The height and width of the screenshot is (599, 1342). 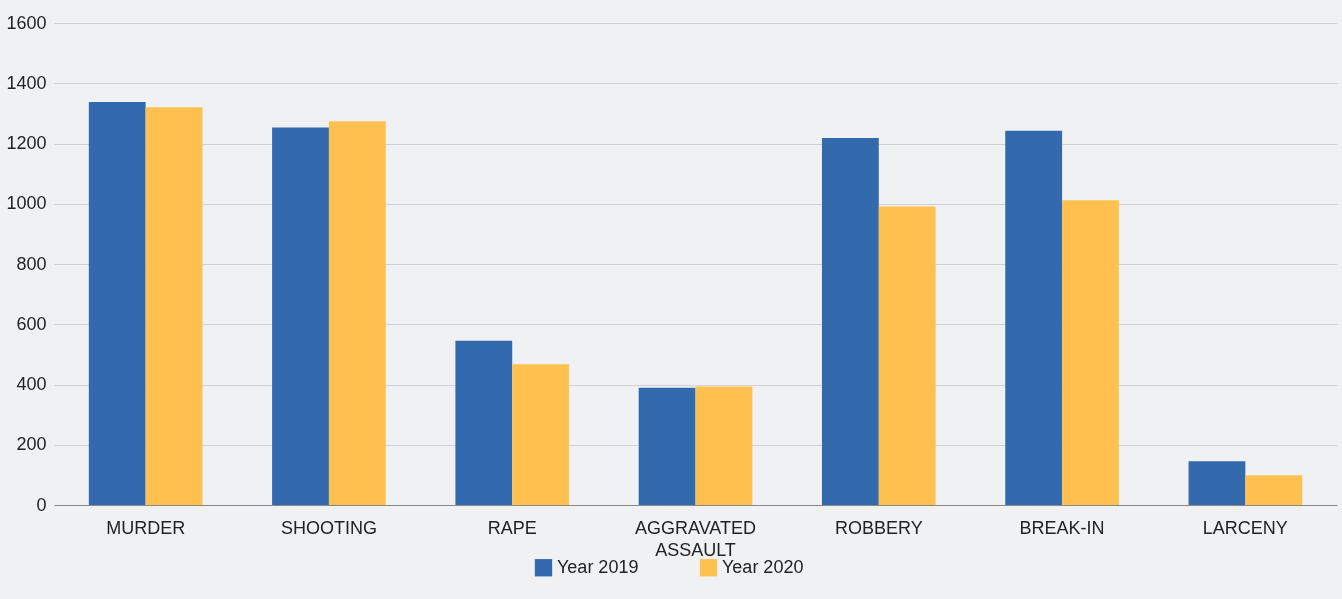 I want to click on x-tick-label: LARCENY, so click(x=1245, y=527).